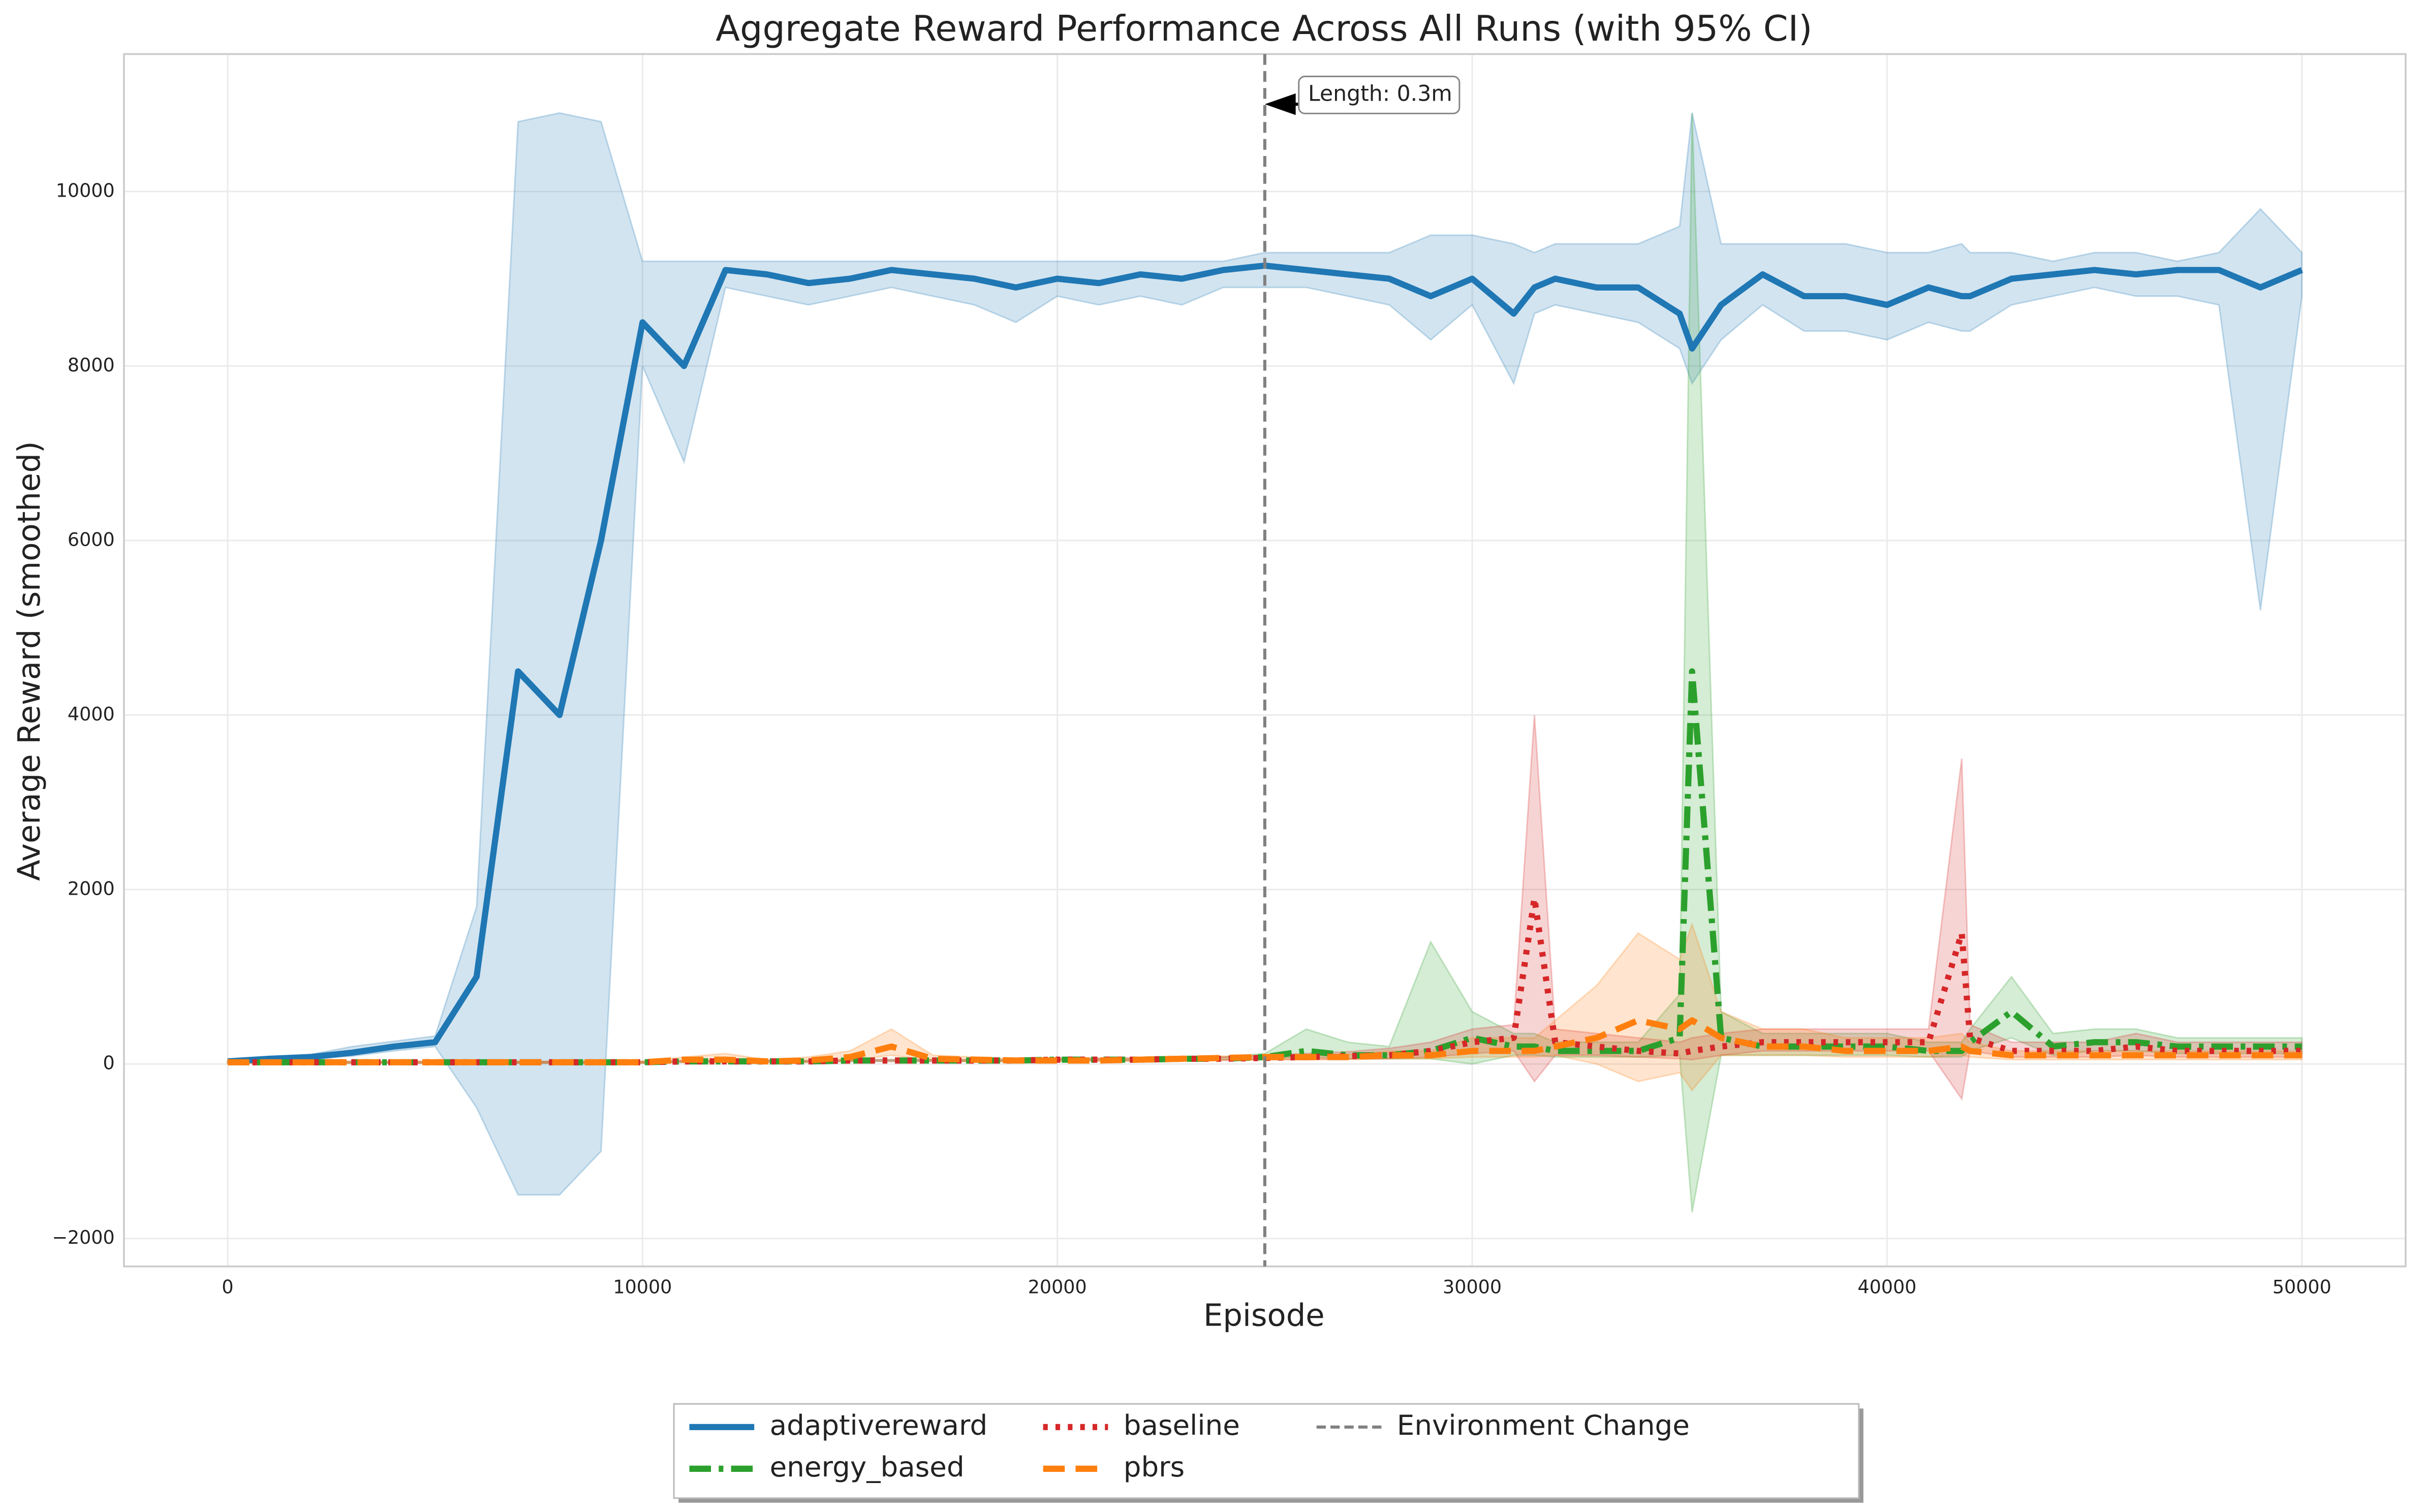  What do you see at coordinates (1472, 1287) in the screenshot?
I see `x-tick-label: 30000` at bounding box center [1472, 1287].